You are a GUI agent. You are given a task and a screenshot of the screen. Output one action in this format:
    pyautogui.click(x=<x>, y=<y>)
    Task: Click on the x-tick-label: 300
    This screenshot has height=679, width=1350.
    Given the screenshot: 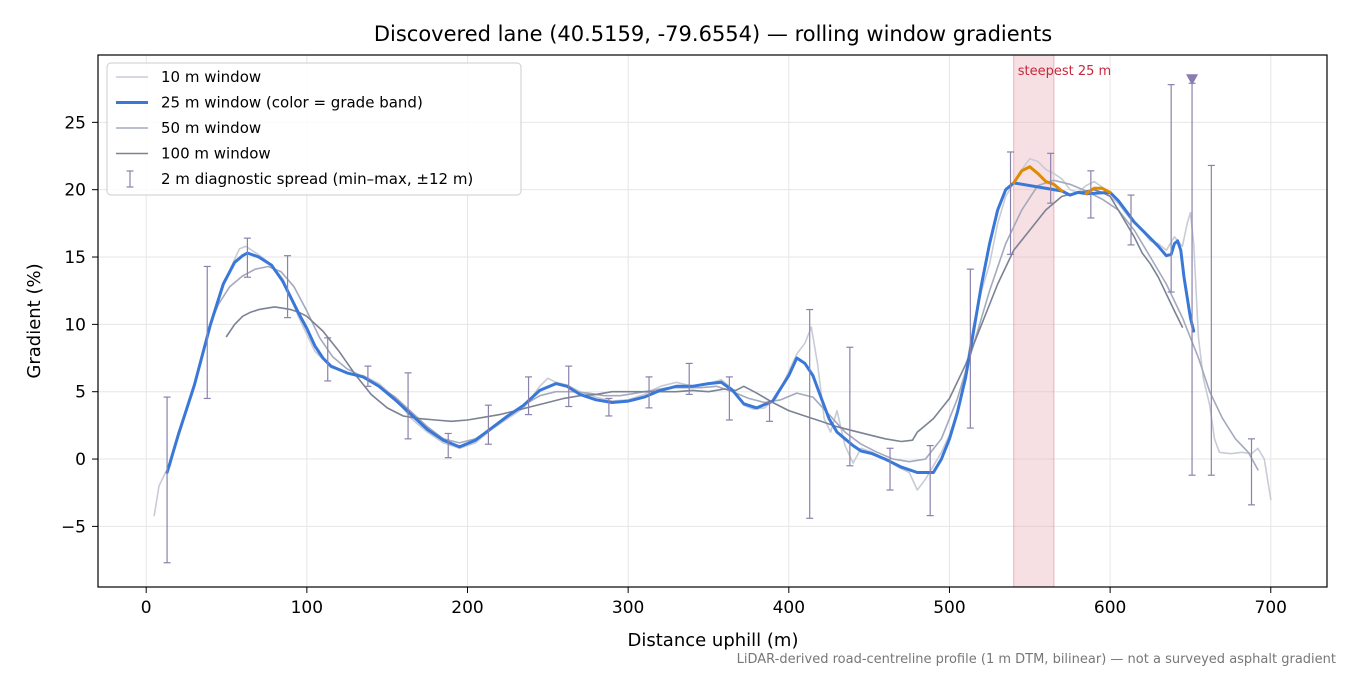 What is the action you would take?
    pyautogui.click(x=628, y=608)
    